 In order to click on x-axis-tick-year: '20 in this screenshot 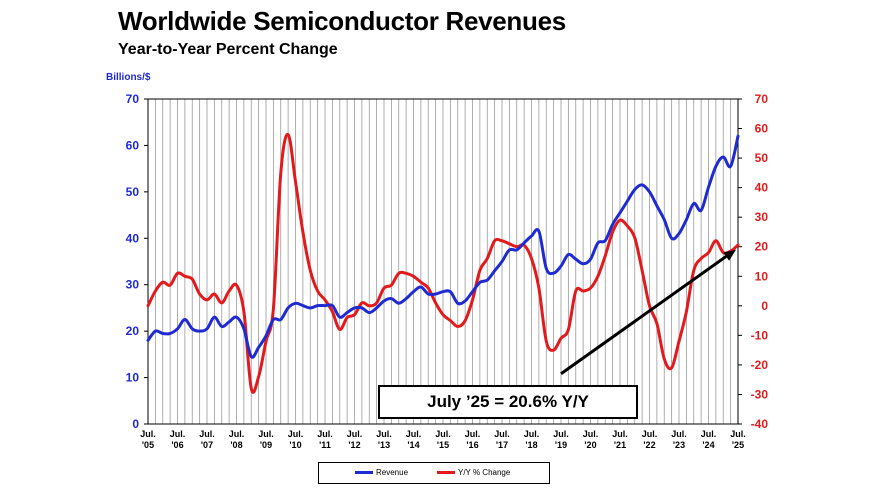, I will do `click(590, 445)`.